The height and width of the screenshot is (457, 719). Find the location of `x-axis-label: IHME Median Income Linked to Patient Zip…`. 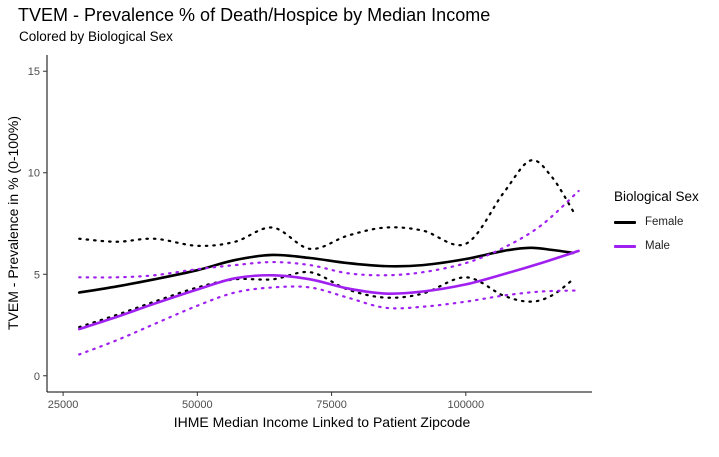

x-axis-label: IHME Median Income Linked to Patient Zip… is located at coordinates (322, 422).